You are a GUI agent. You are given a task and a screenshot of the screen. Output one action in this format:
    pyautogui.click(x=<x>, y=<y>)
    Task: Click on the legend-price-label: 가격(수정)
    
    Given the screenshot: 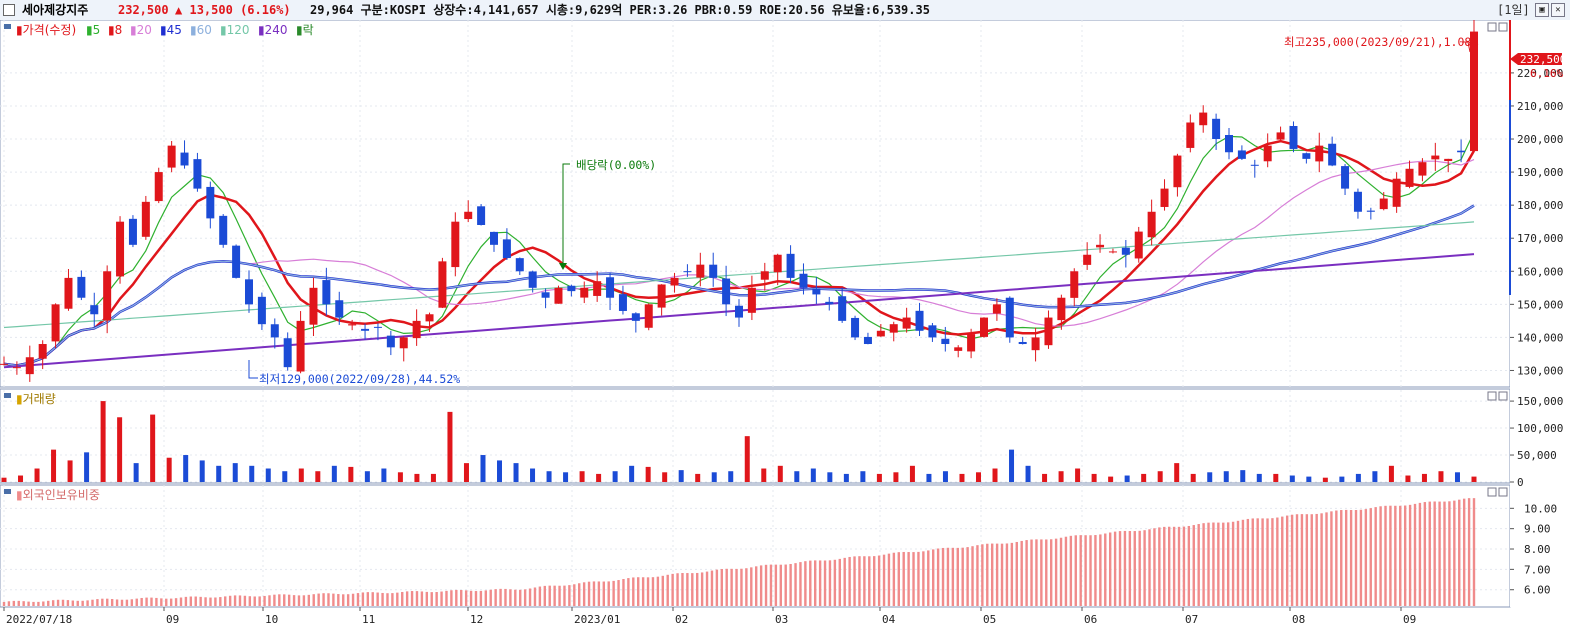 What is the action you would take?
    pyautogui.click(x=50, y=30)
    